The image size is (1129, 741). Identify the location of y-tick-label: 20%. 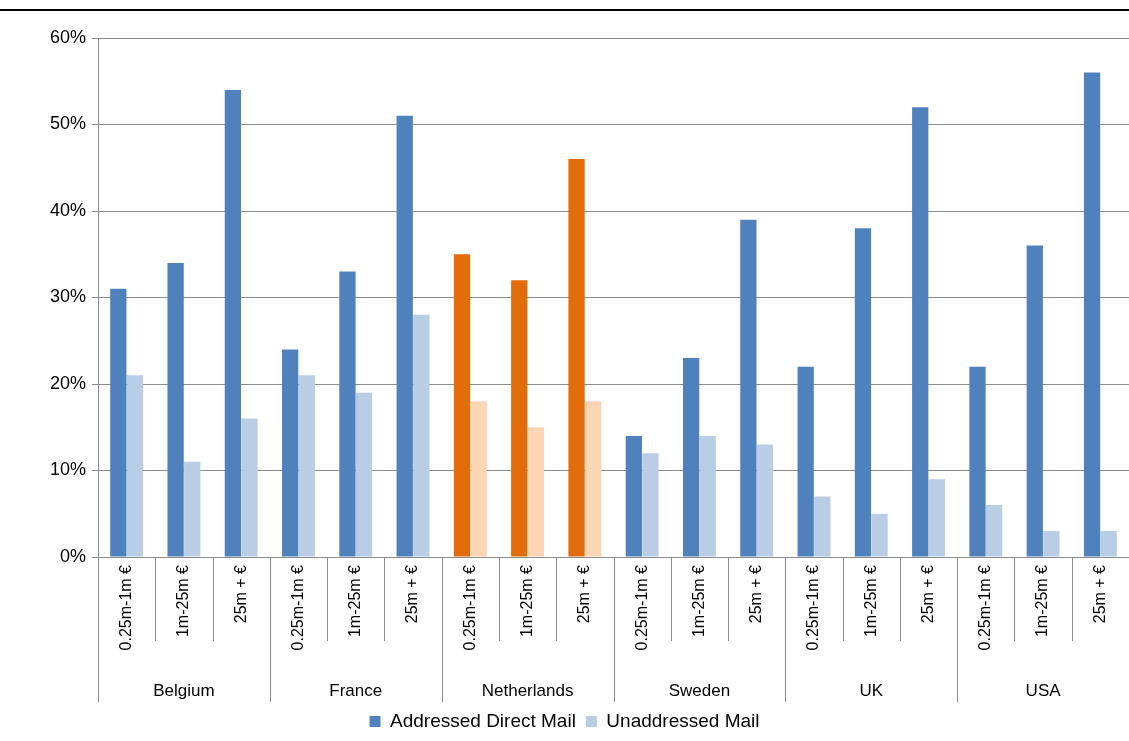
(67, 382).